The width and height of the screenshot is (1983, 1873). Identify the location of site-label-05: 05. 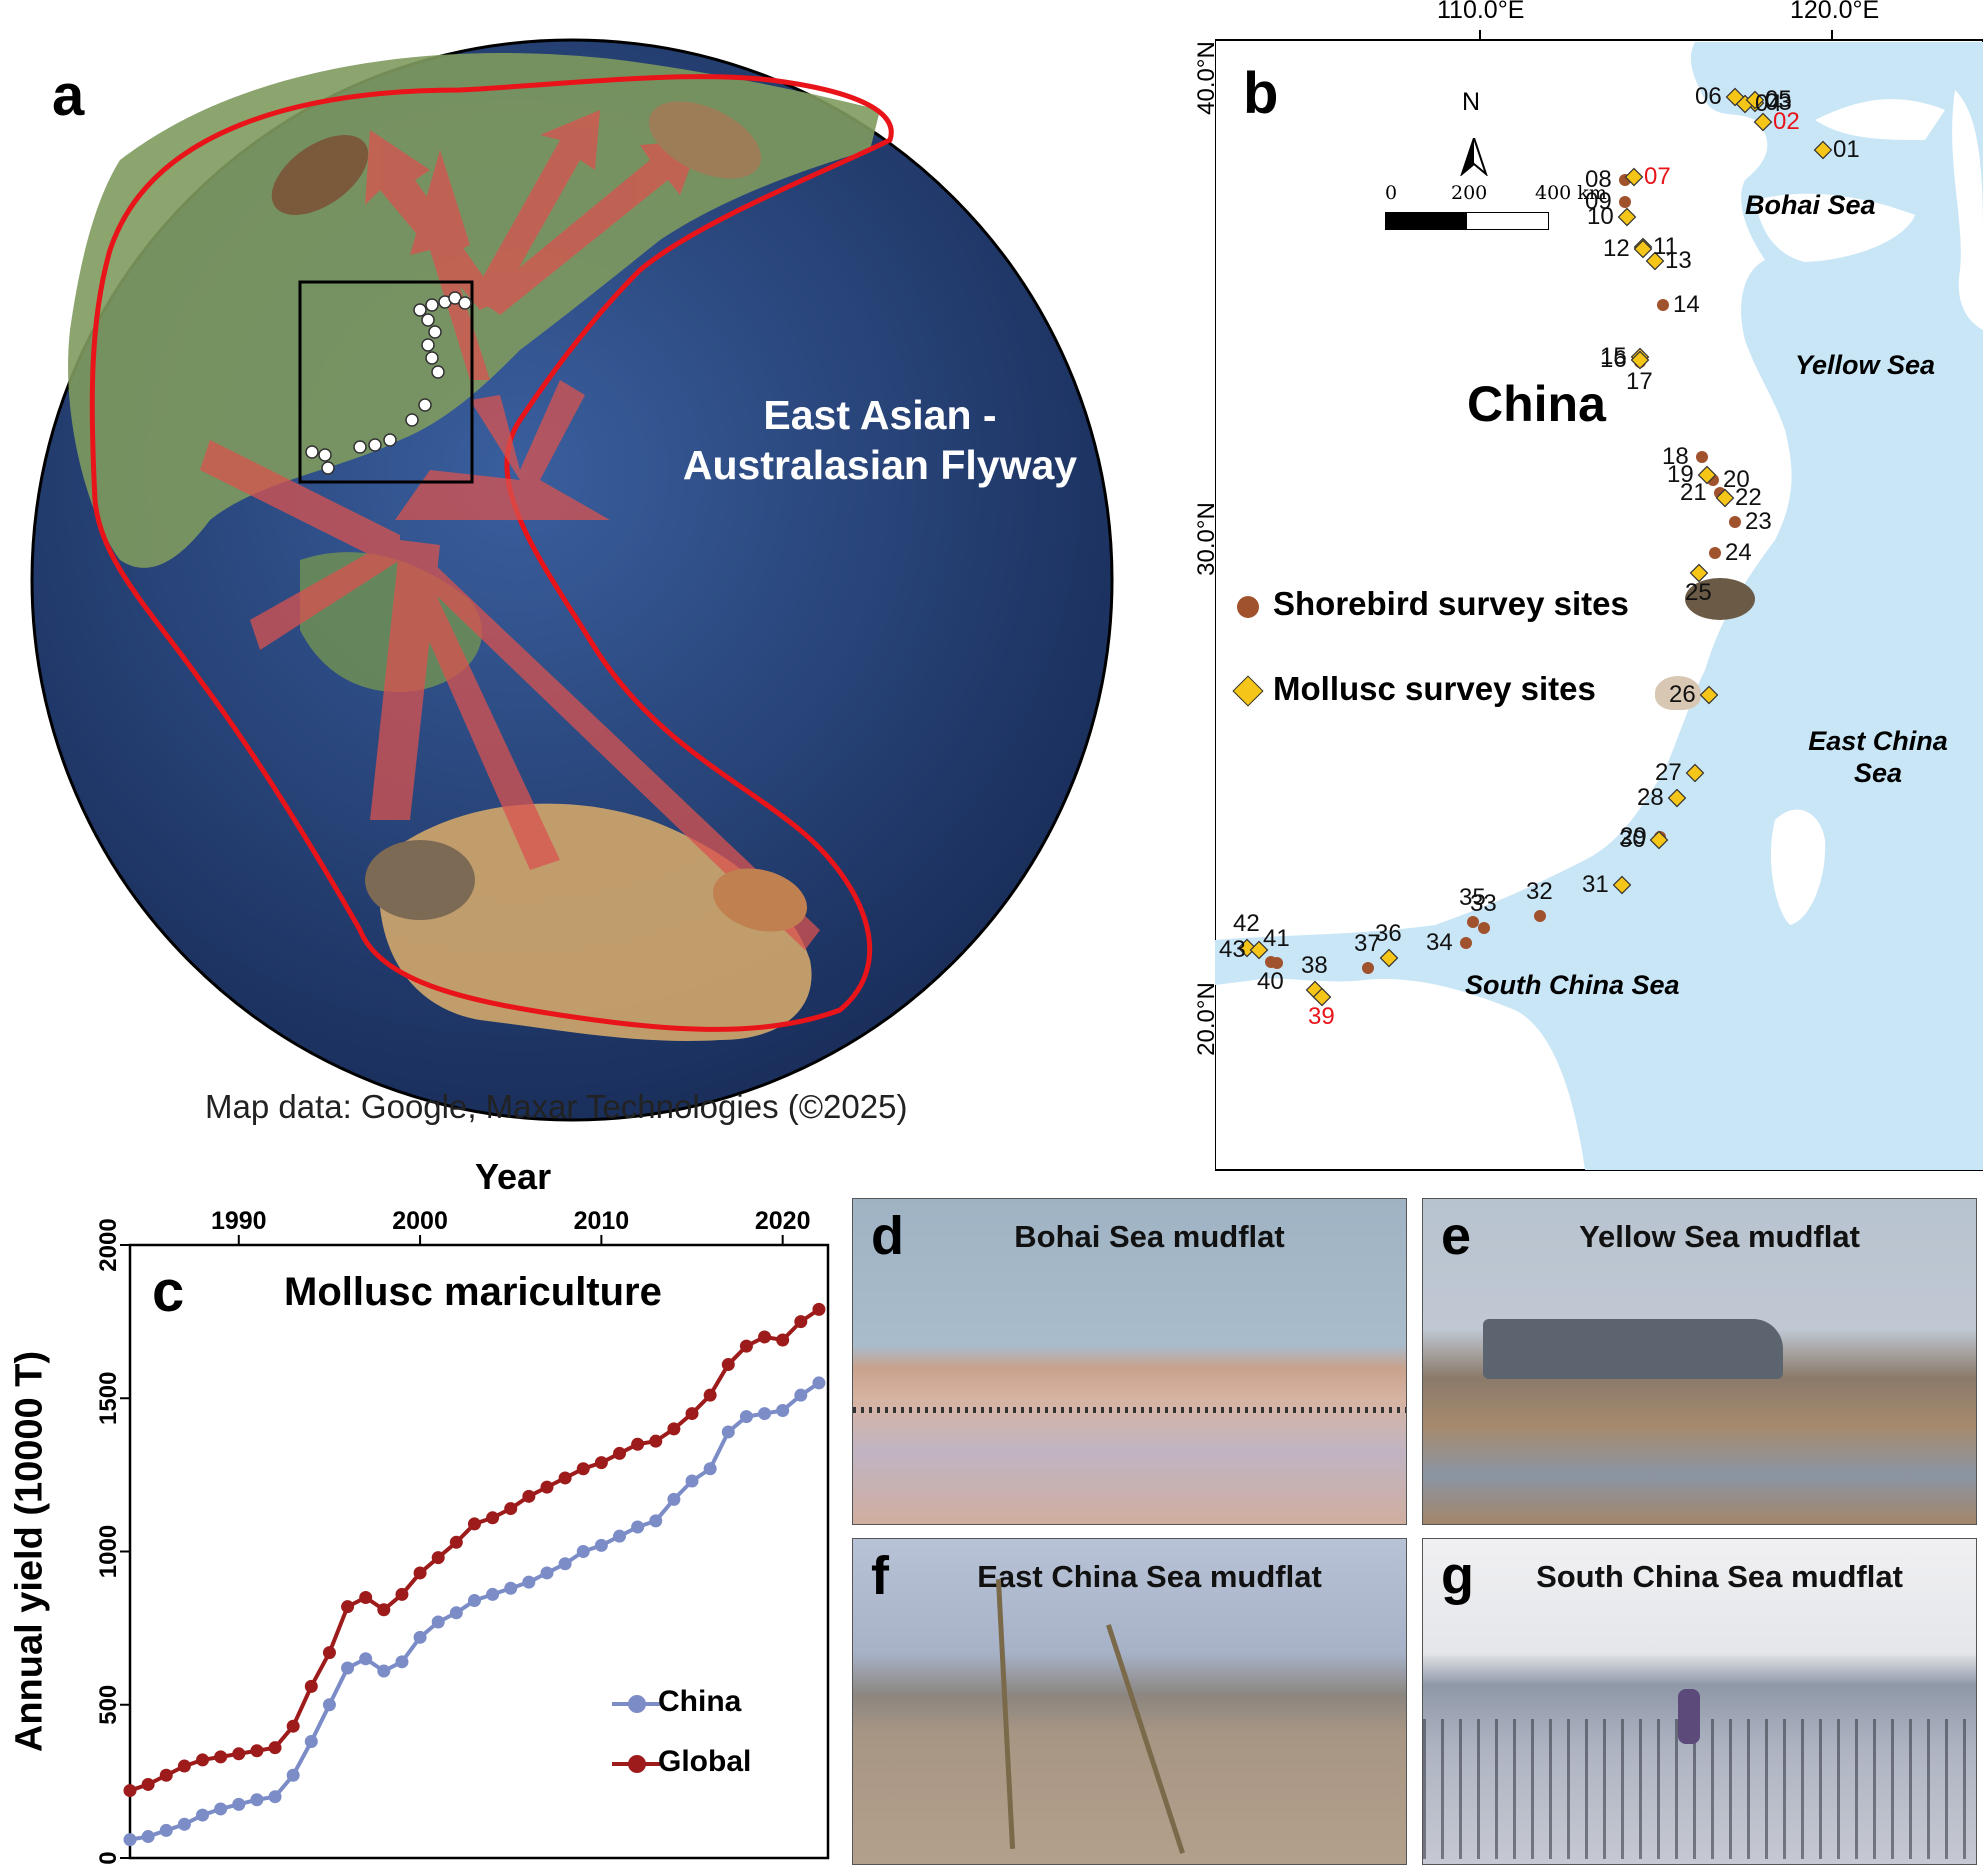
(1778, 99).